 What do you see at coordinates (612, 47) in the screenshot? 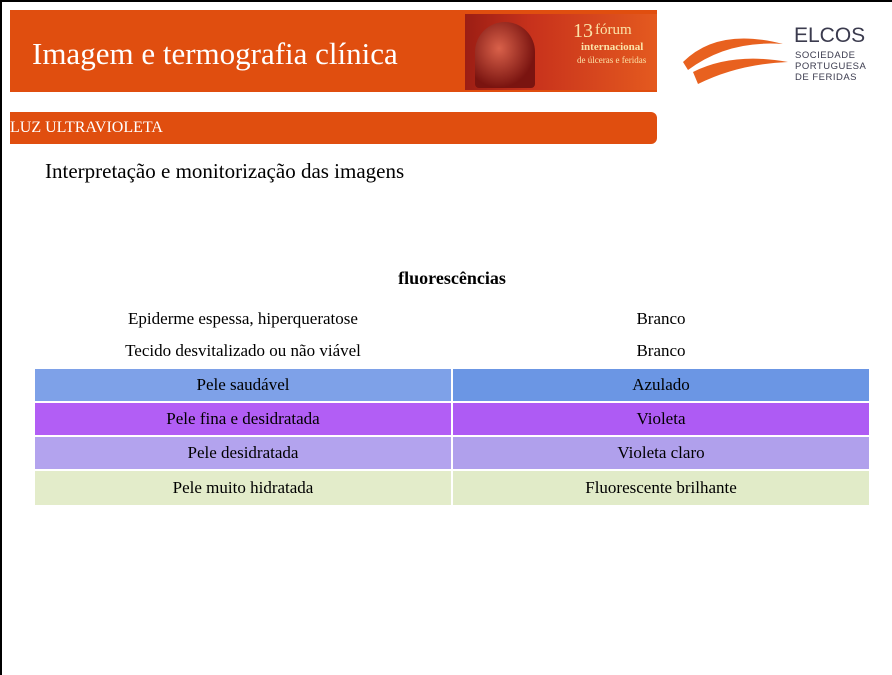
I see `banner-text: internacional` at bounding box center [612, 47].